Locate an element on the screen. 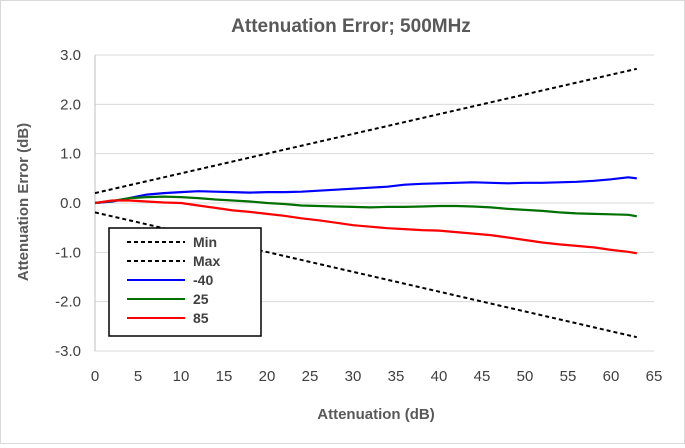 The height and width of the screenshot is (448, 685). legend-label: 85 is located at coordinates (201, 318).